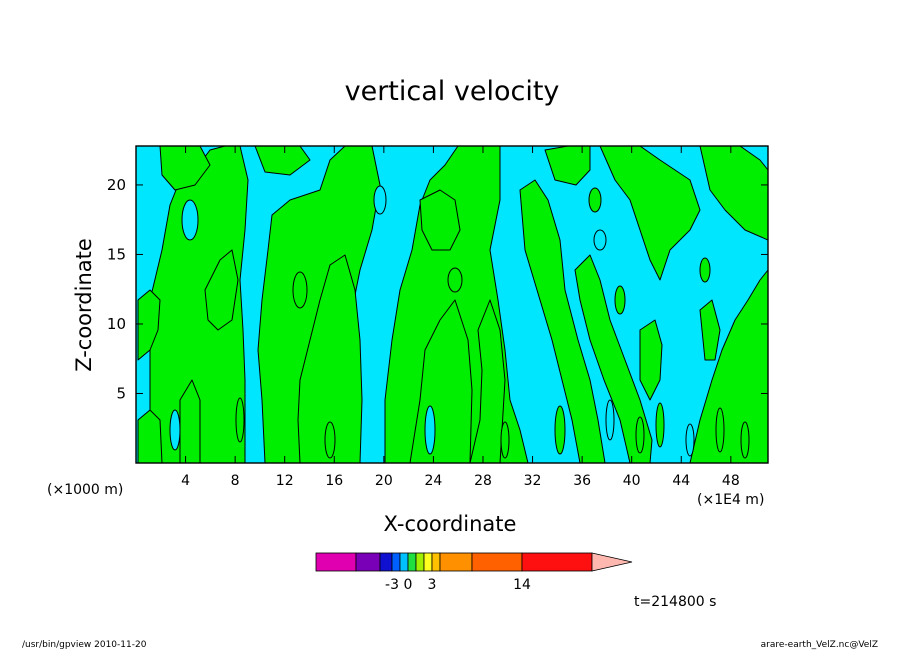  Describe the element at coordinates (384, 481) in the screenshot. I see `x-tick-label: 20` at that location.